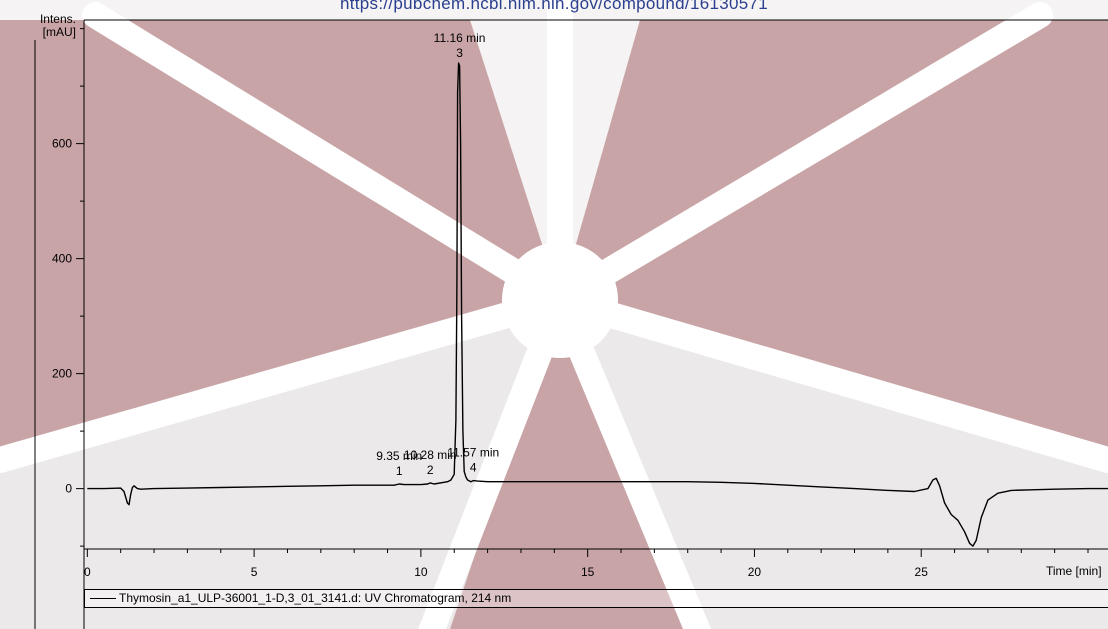 Image resolution: width=1108 pixels, height=629 pixels. What do you see at coordinates (473, 468) in the screenshot?
I see `peak-number-label: 4` at bounding box center [473, 468].